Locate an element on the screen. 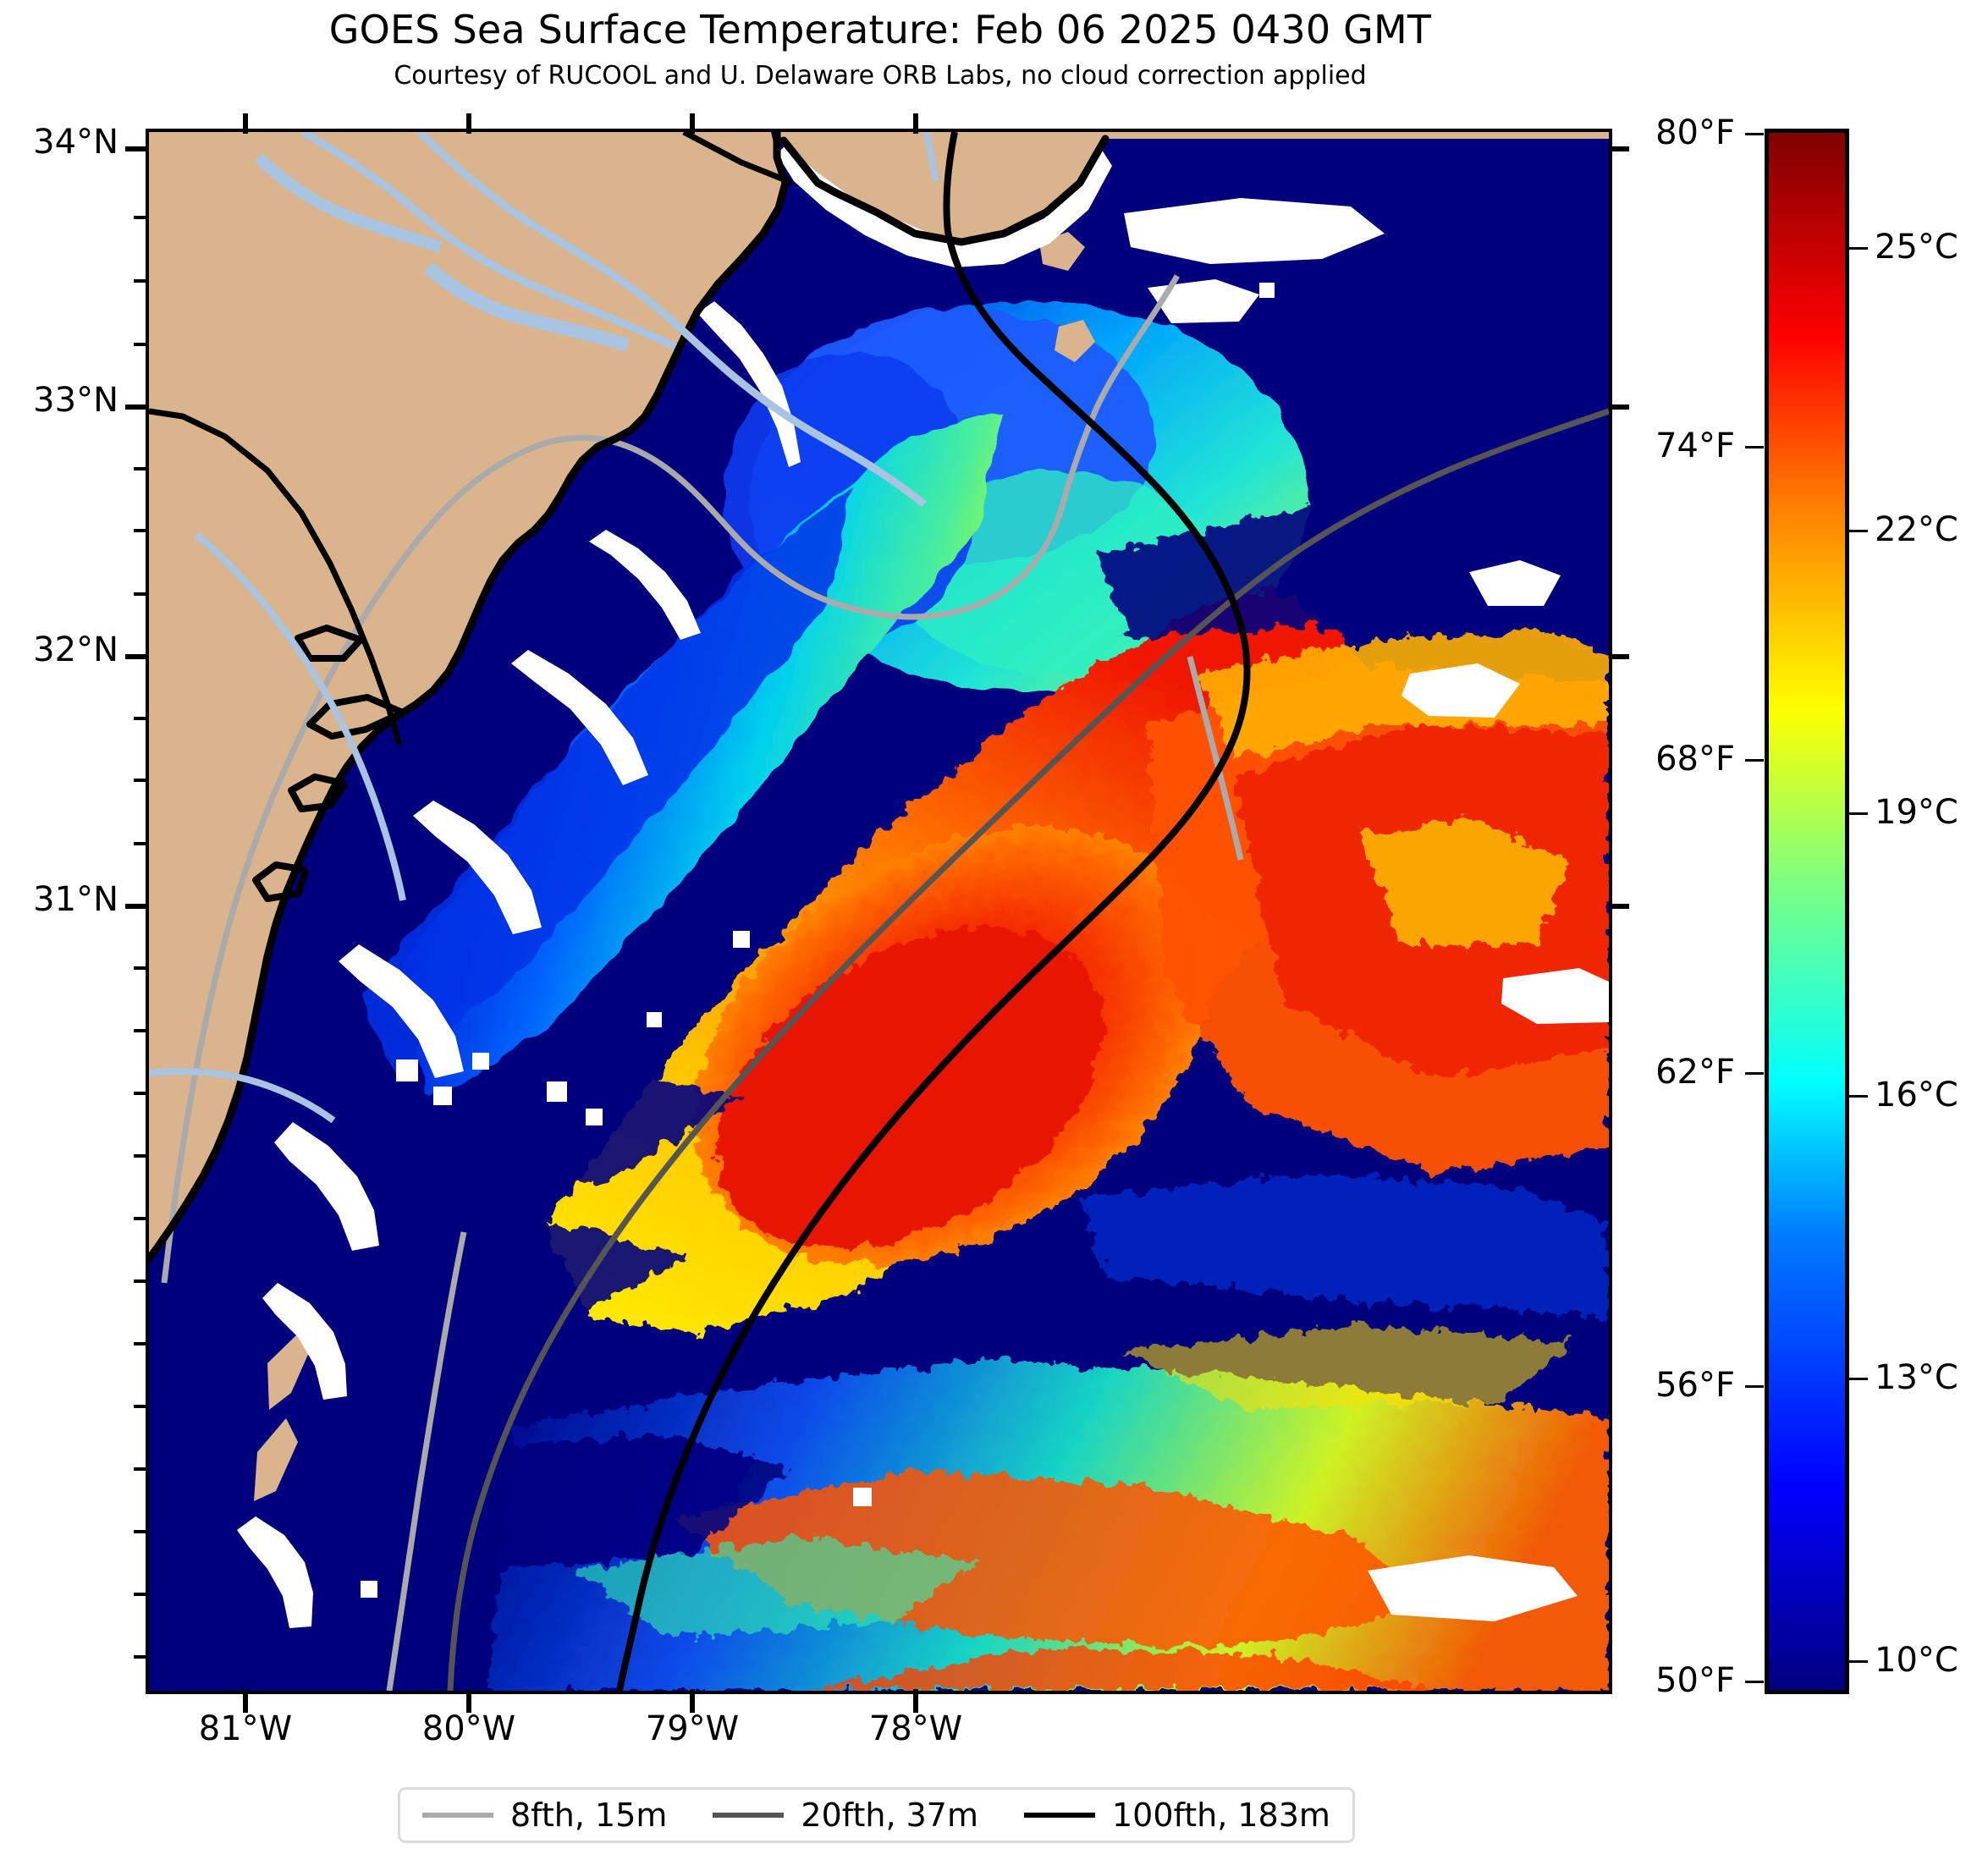 The image size is (1988, 1871). cbar-label-50F: 50°F is located at coordinates (1695, 1681).